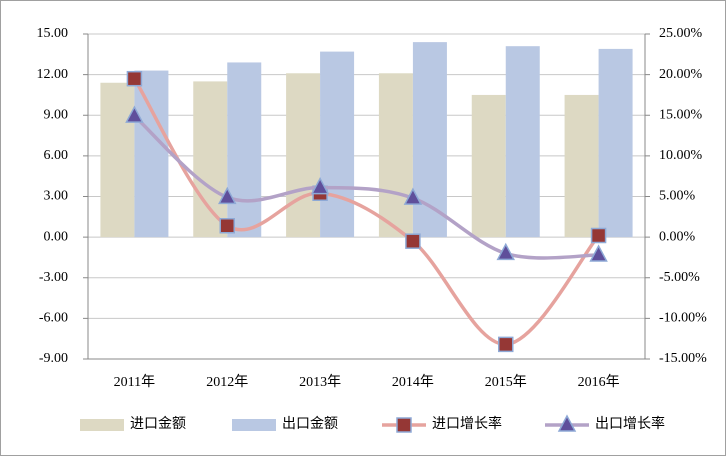  What do you see at coordinates (506, 382) in the screenshot?
I see `x-tick-label: 2015年` at bounding box center [506, 382].